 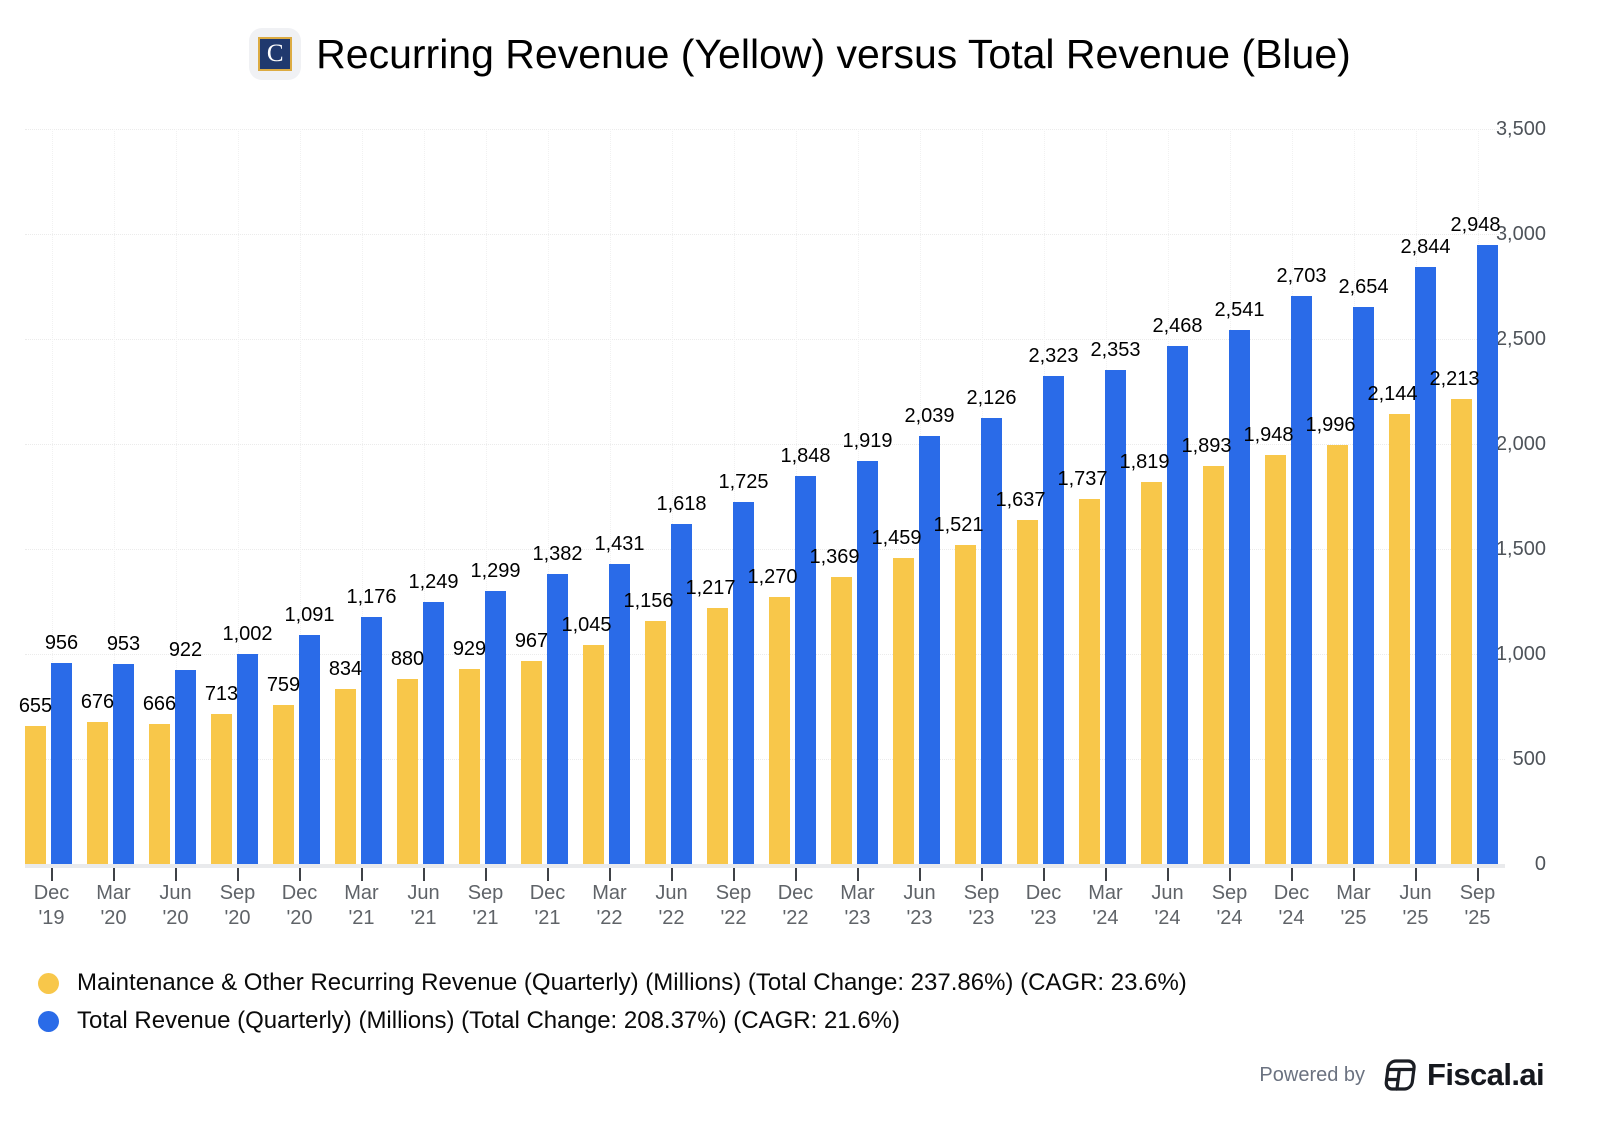 What do you see at coordinates (485, 905) in the screenshot?
I see `x-tick-label: Sep '21` at bounding box center [485, 905].